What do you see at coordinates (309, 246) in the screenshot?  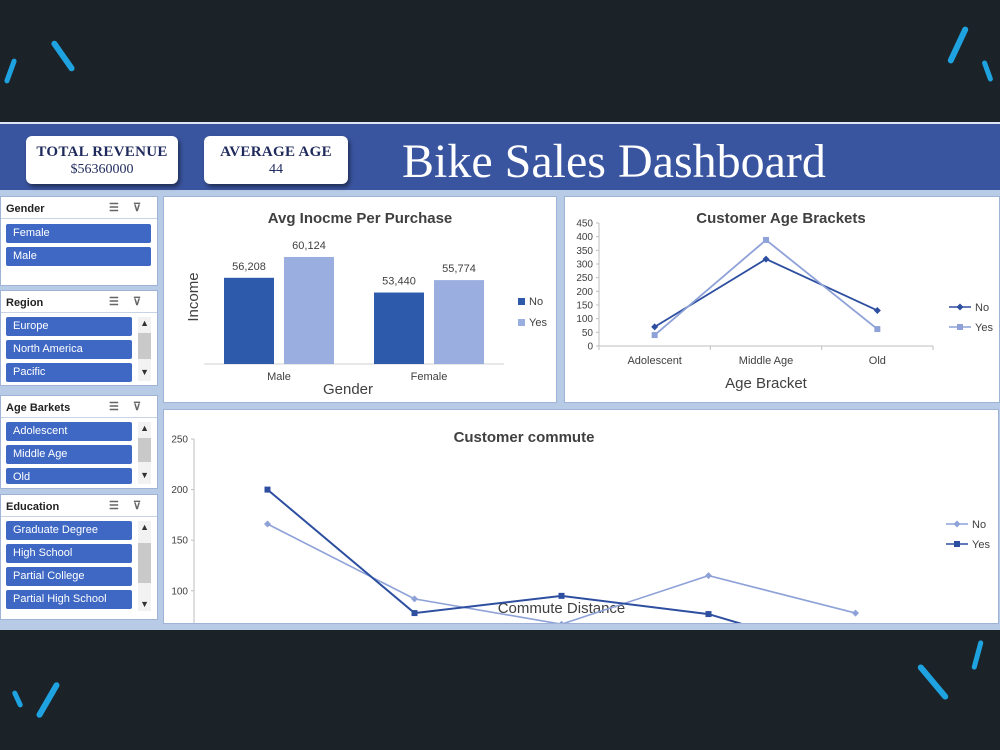 I see `data-label: 60,124` at bounding box center [309, 246].